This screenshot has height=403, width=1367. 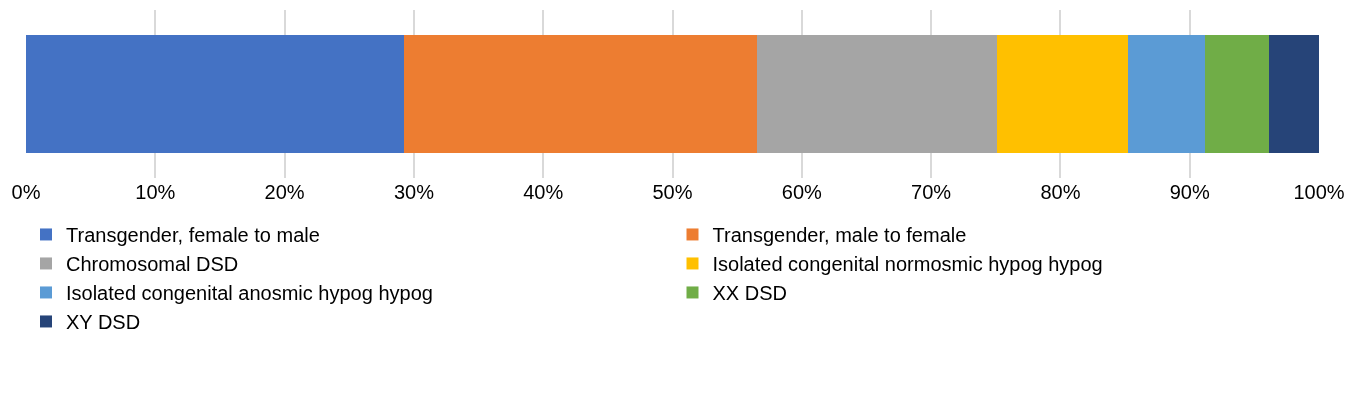 I want to click on legend-label: Isolated congenital normosmic hypog hypog, so click(x=907, y=264).